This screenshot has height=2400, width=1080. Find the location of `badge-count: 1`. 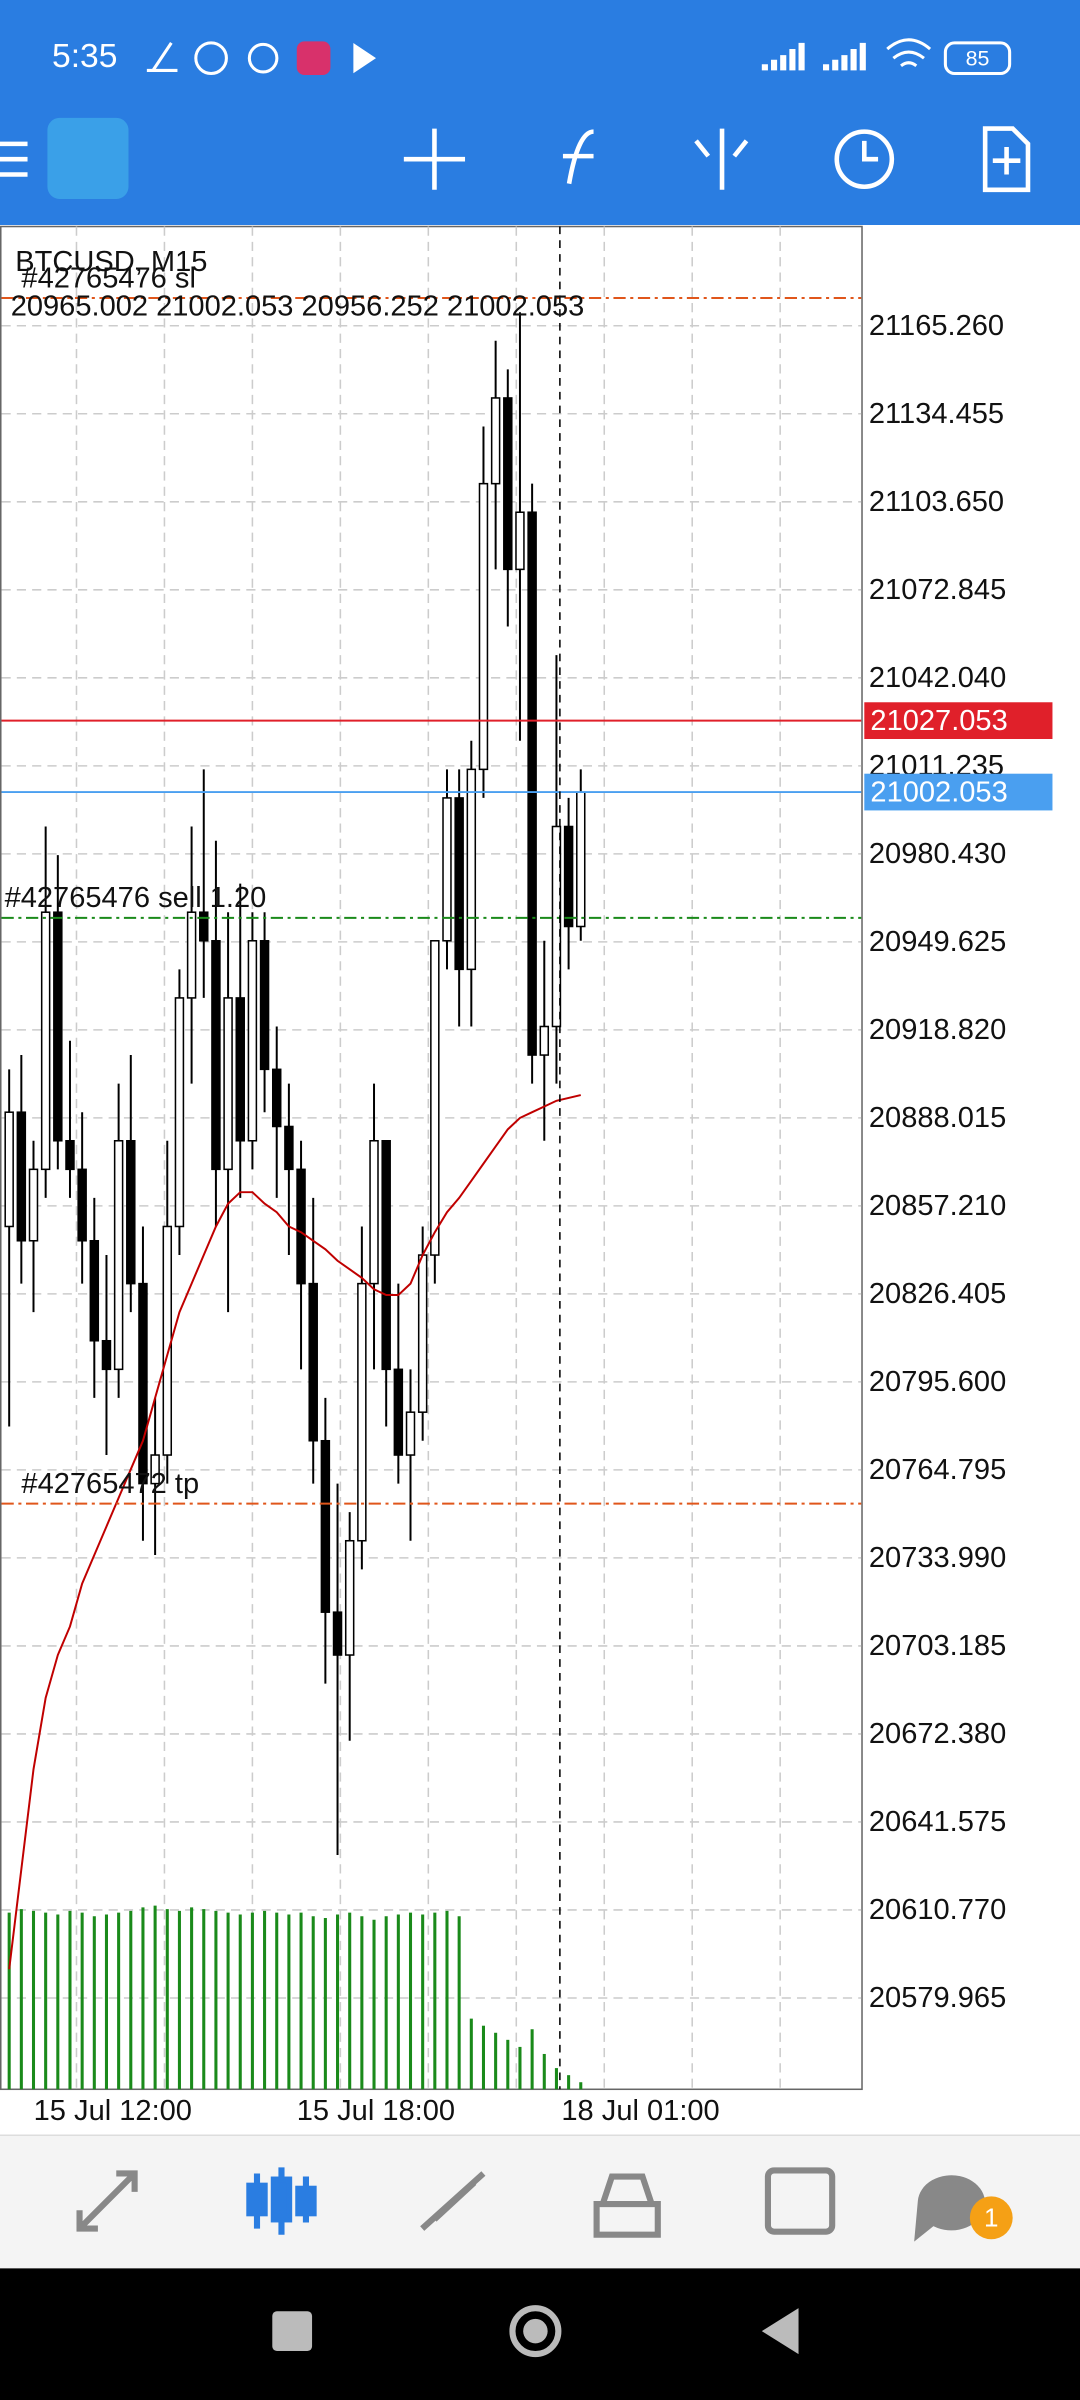

badge-count: 1 is located at coordinates (991, 2217).